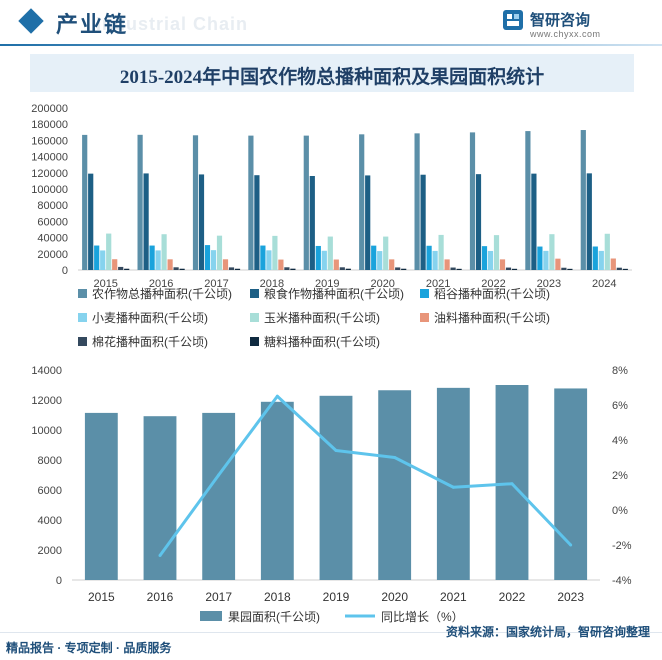 The image size is (662, 660). Describe the element at coordinates (394, 597) in the screenshot. I see `x-tick-label: 2020` at that location.